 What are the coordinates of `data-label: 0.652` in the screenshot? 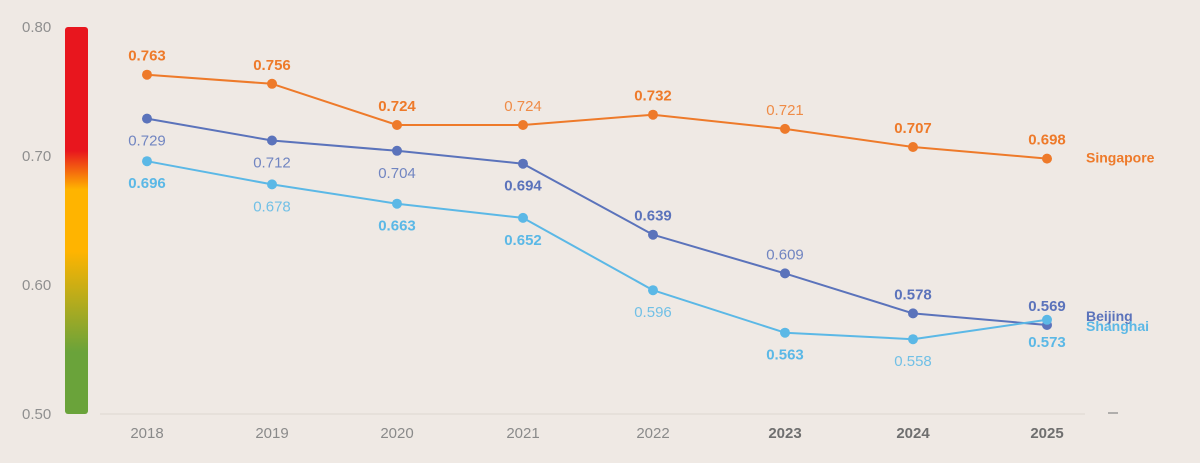 It's located at (523, 240).